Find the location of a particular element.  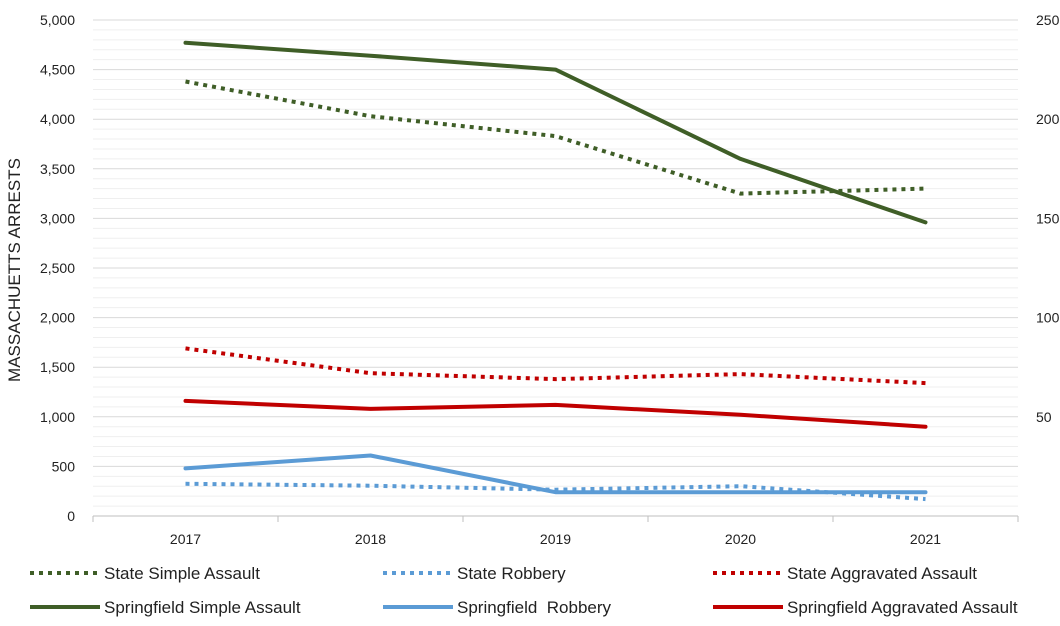

y2-tick-label: 150 is located at coordinates (1048, 218).